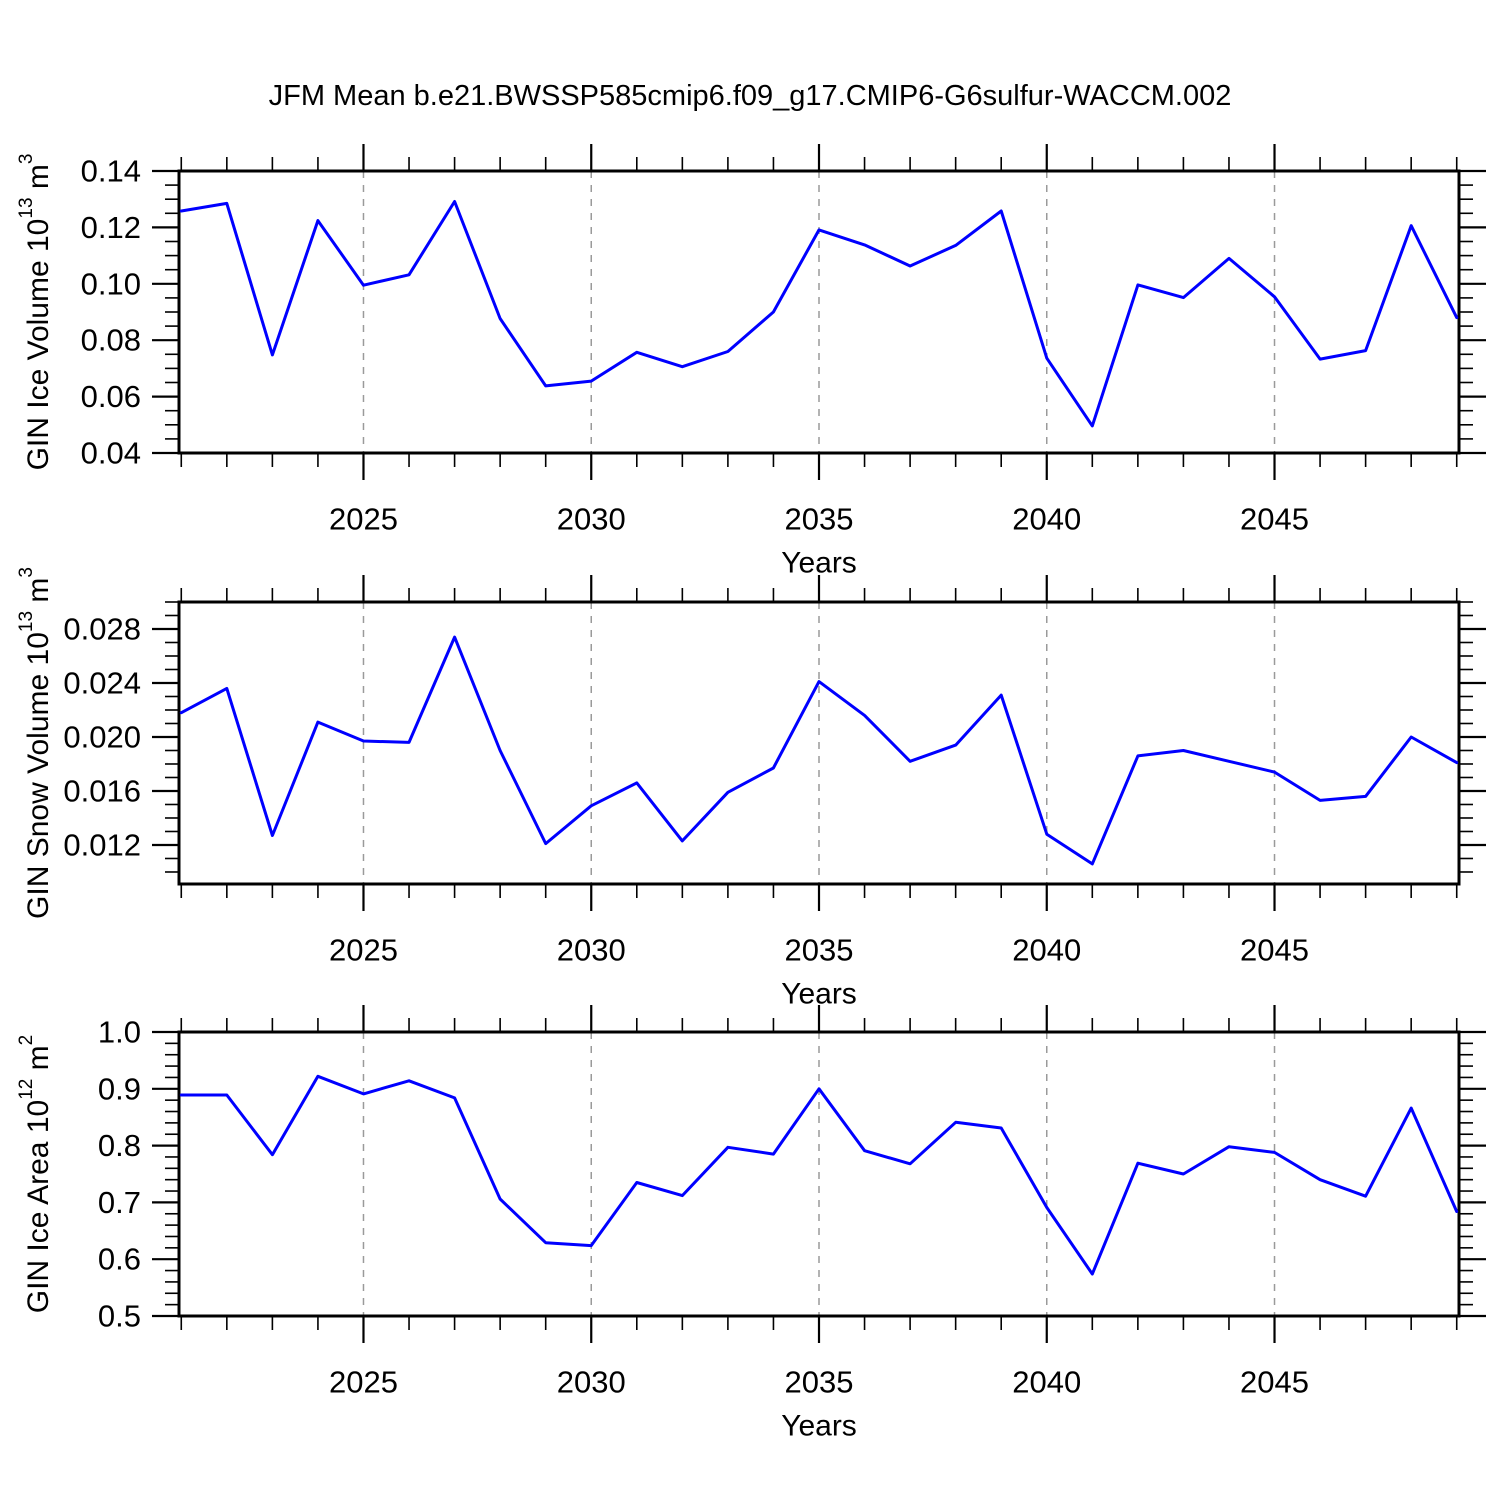 Image resolution: width=1500 pixels, height=1500 pixels. Describe the element at coordinates (819, 1175) in the screenshot. I see `data-line-gin-ice-area` at that location.